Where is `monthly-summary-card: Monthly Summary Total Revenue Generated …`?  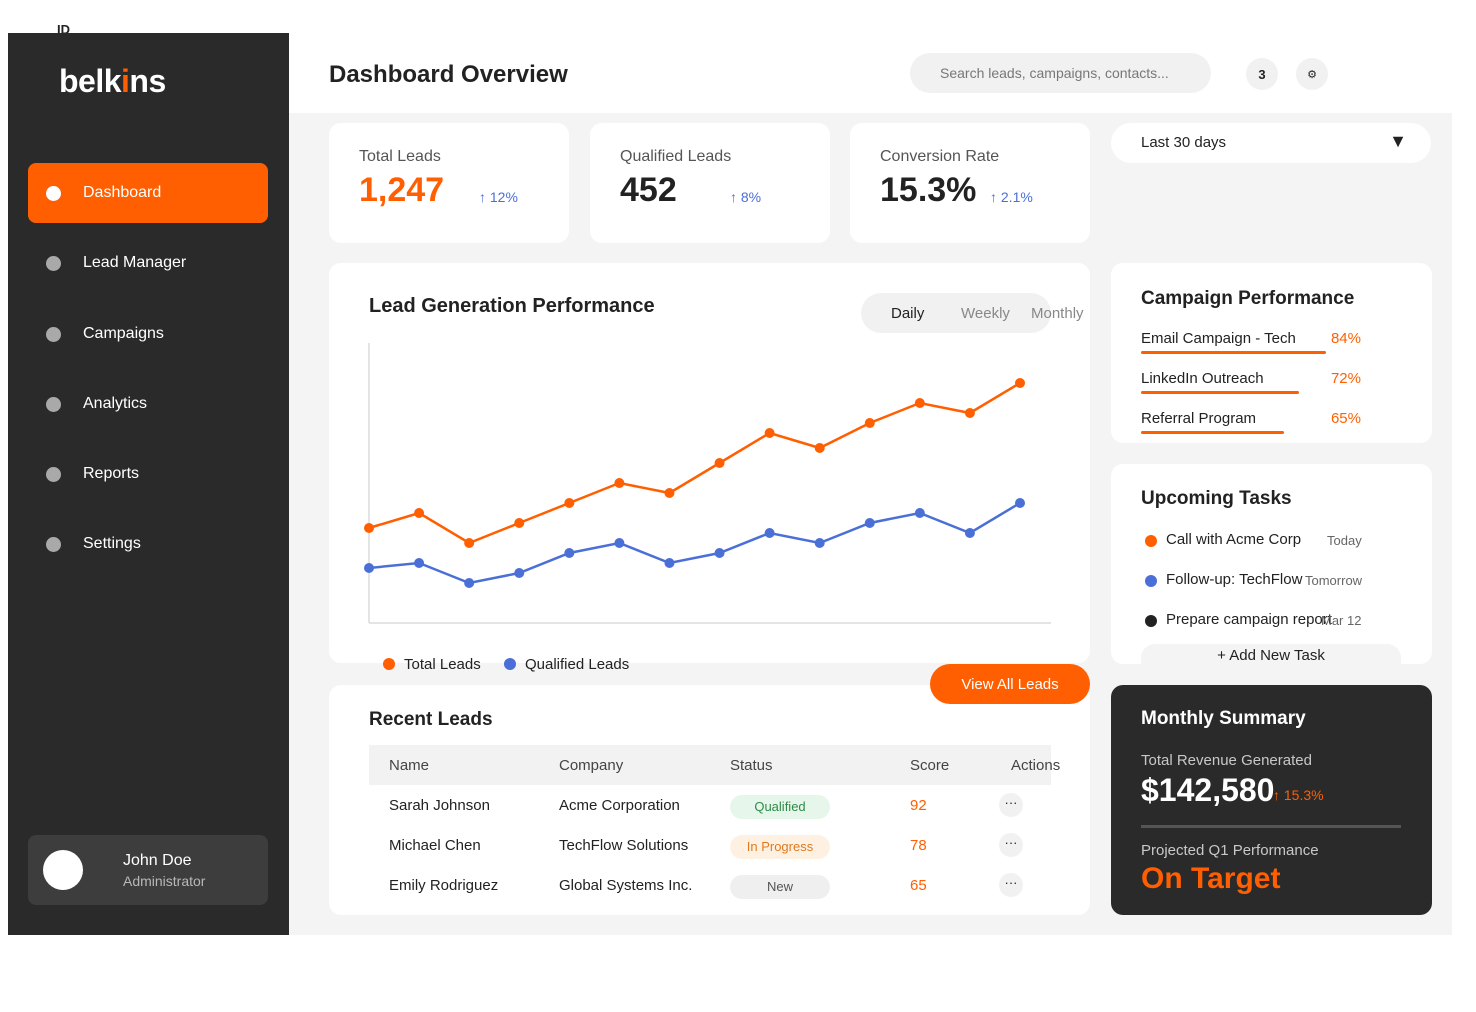
monthly-summary-card: Monthly Summary Total Revenue Generated … is located at coordinates (1271, 800).